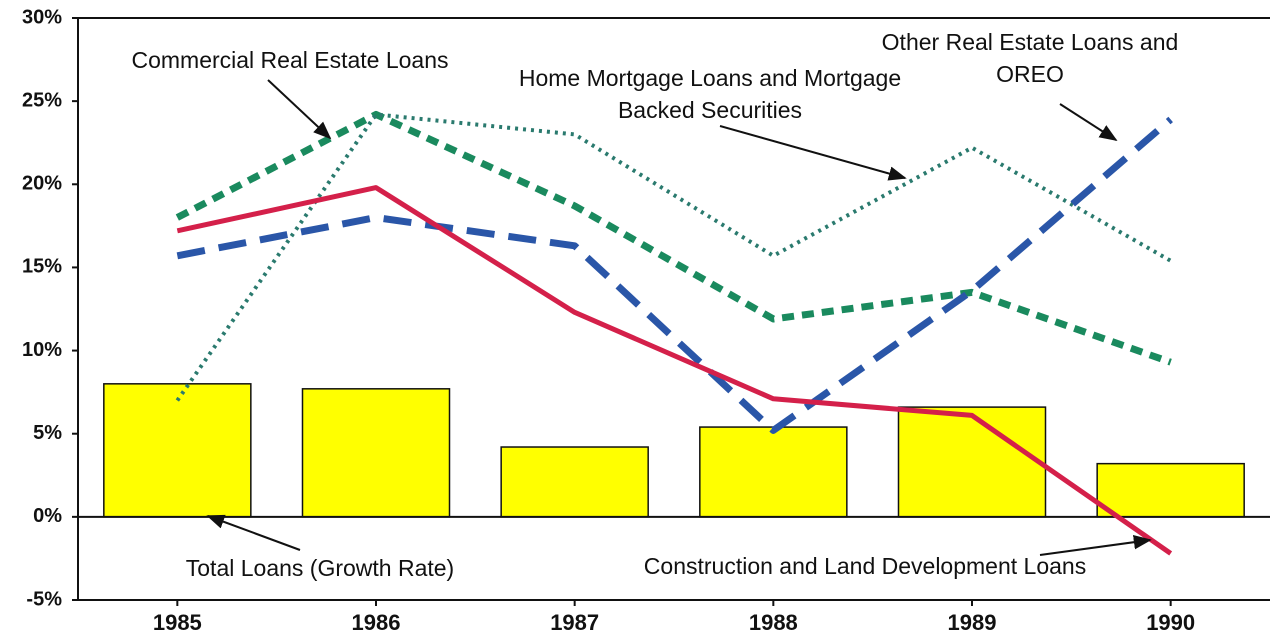 This screenshot has height=639, width=1270. Describe the element at coordinates (1170, 622) in the screenshot. I see `x-tick-label: 1990` at that location.